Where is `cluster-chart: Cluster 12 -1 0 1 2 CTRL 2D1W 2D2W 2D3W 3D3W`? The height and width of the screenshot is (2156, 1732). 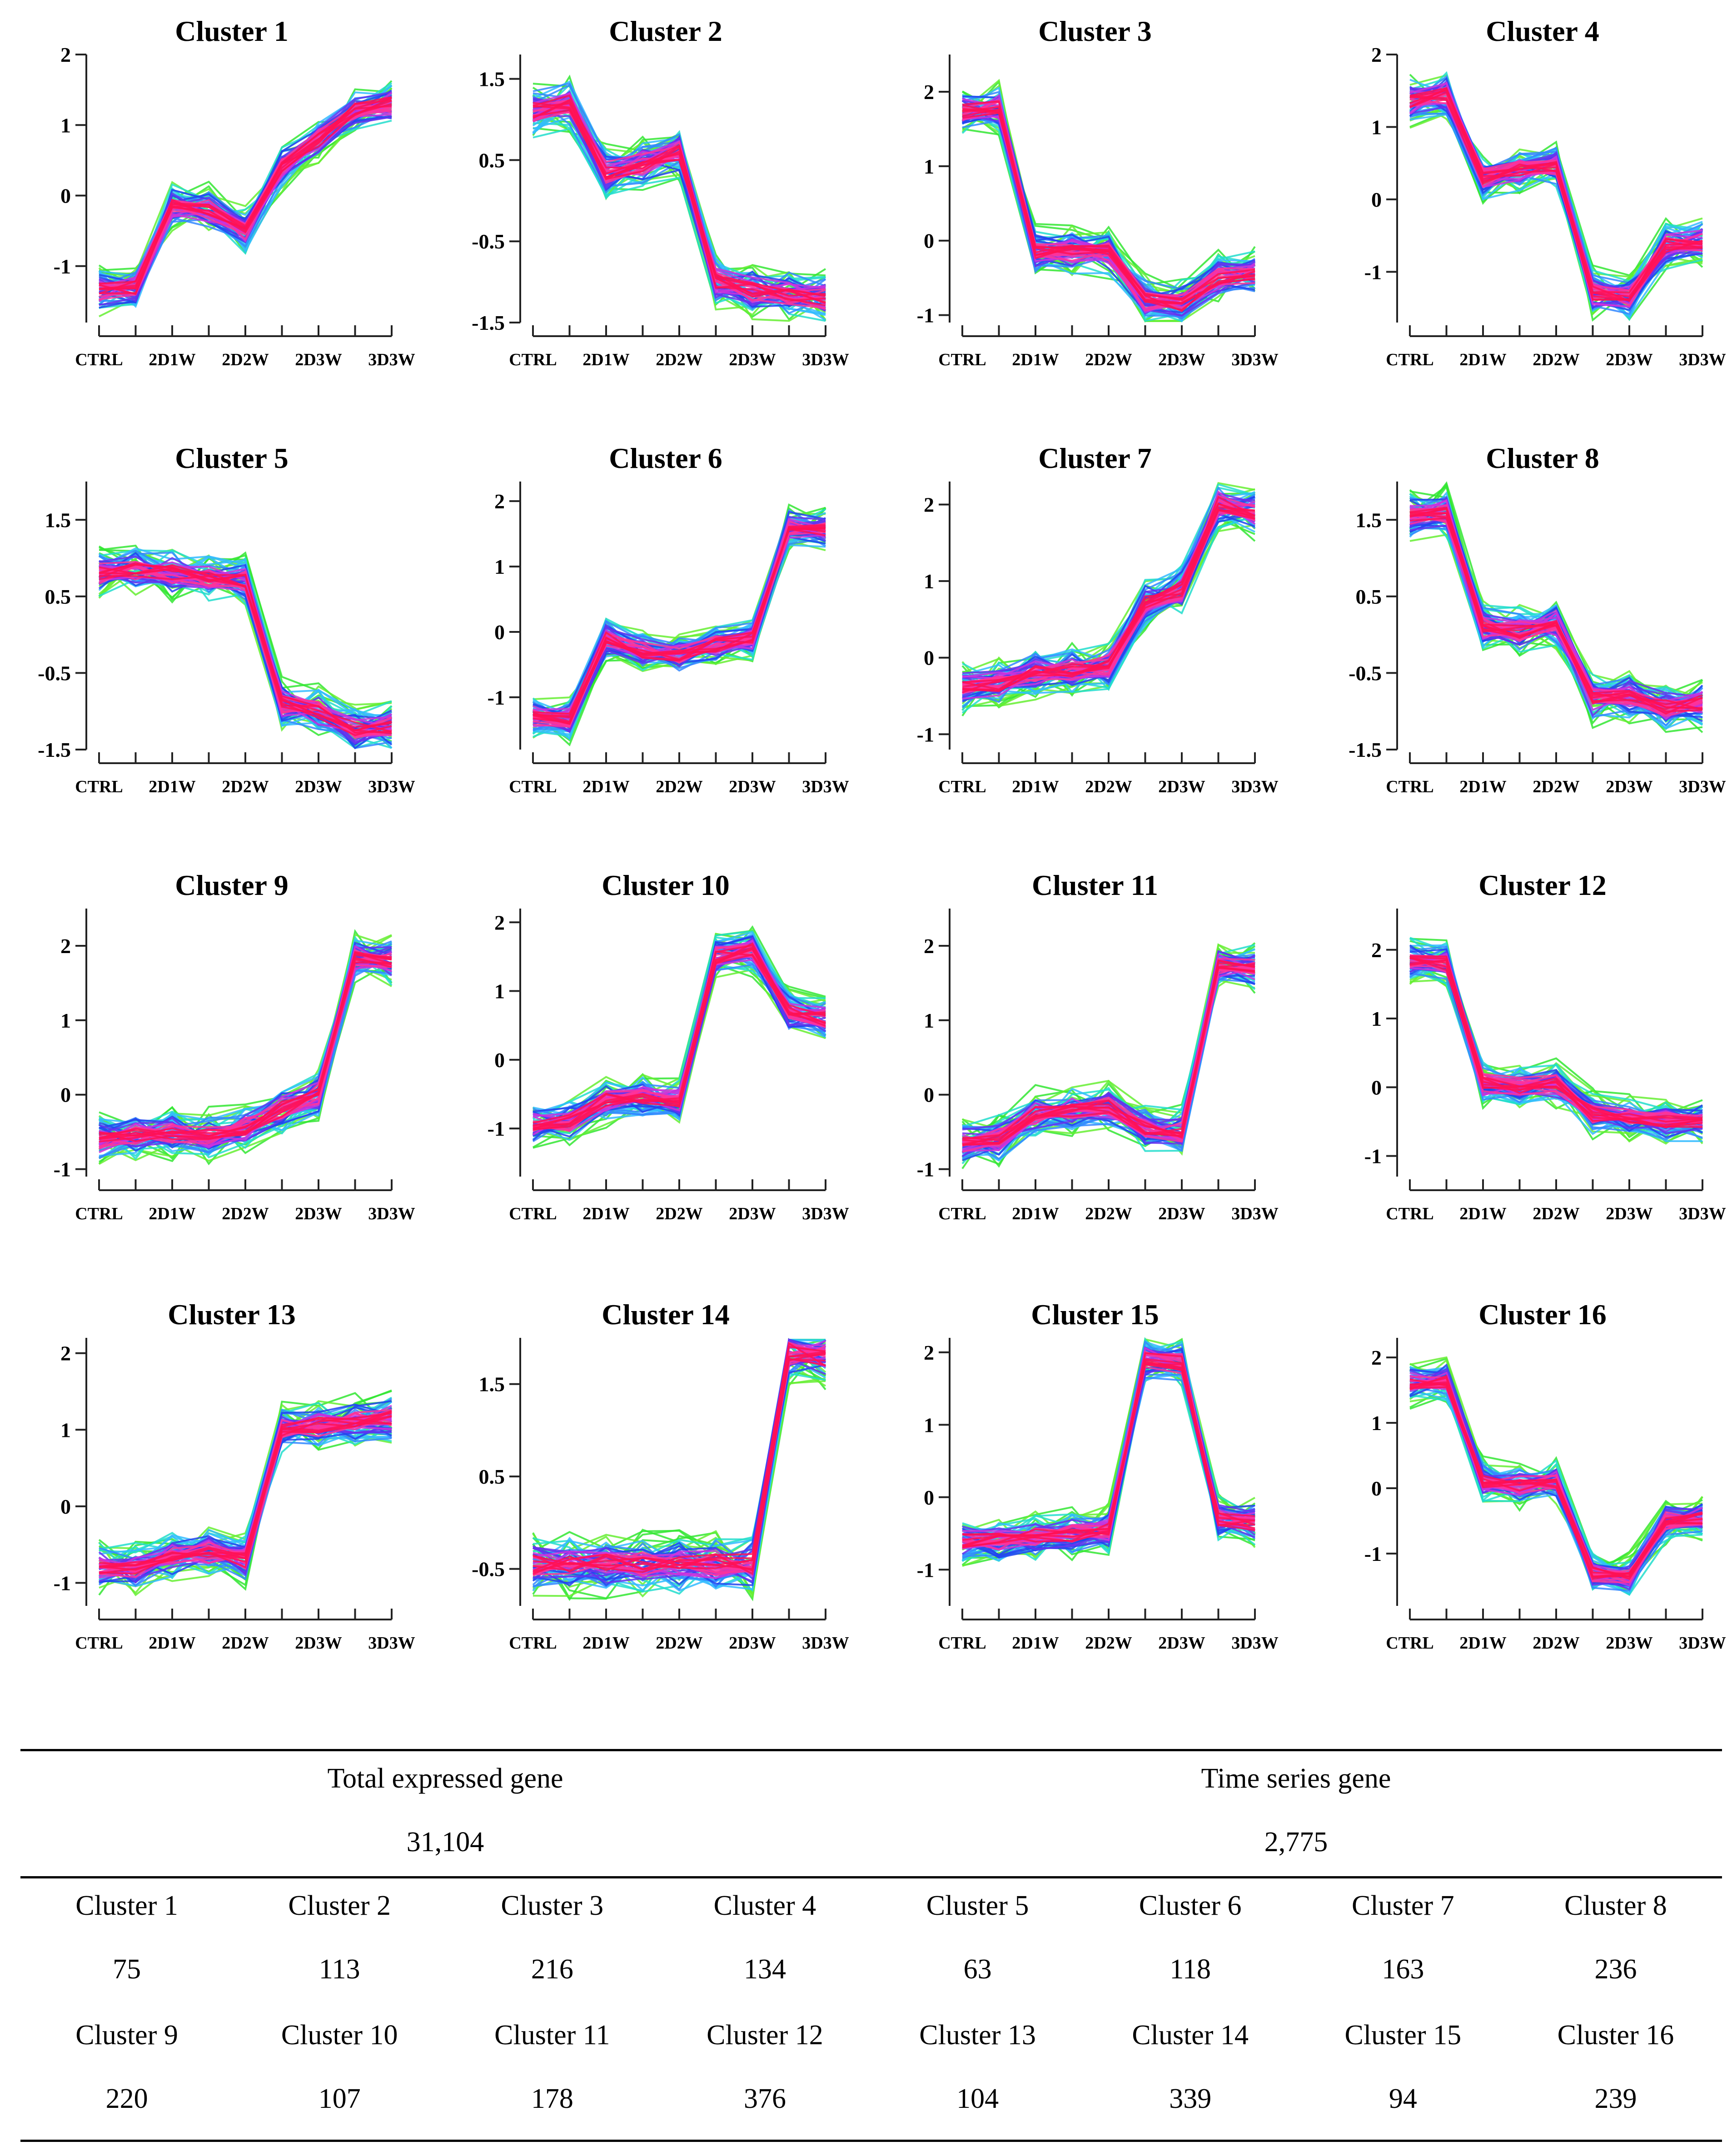
cluster-chart: Cluster 12 -1 0 1 2 CTRL 2D1W 2D2W 2D3W 3D3W is located at coordinates (1545, 1046).